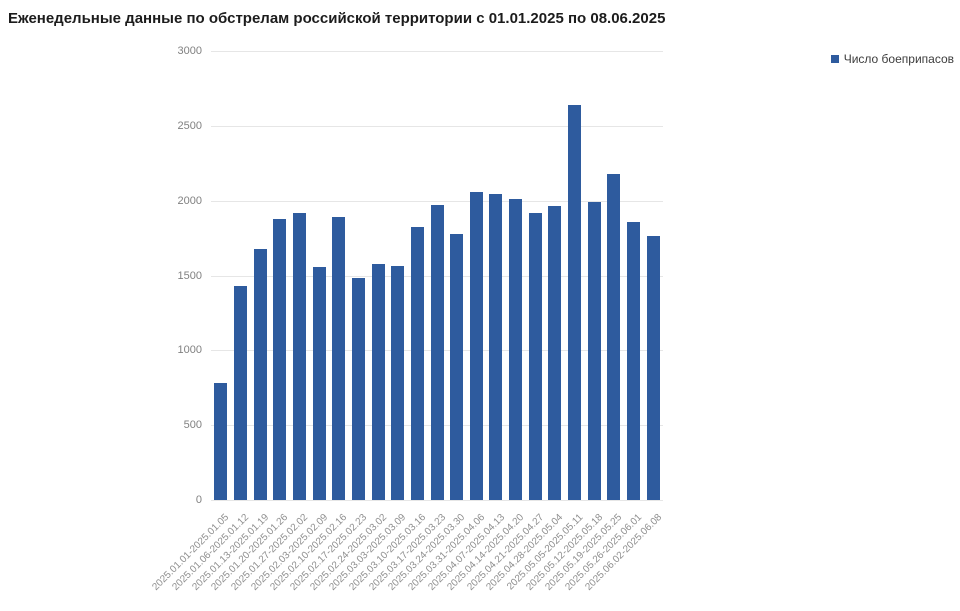 This screenshot has width=960, height=611. Describe the element at coordinates (192, 425) in the screenshot. I see `y-axis-label: 500` at that location.